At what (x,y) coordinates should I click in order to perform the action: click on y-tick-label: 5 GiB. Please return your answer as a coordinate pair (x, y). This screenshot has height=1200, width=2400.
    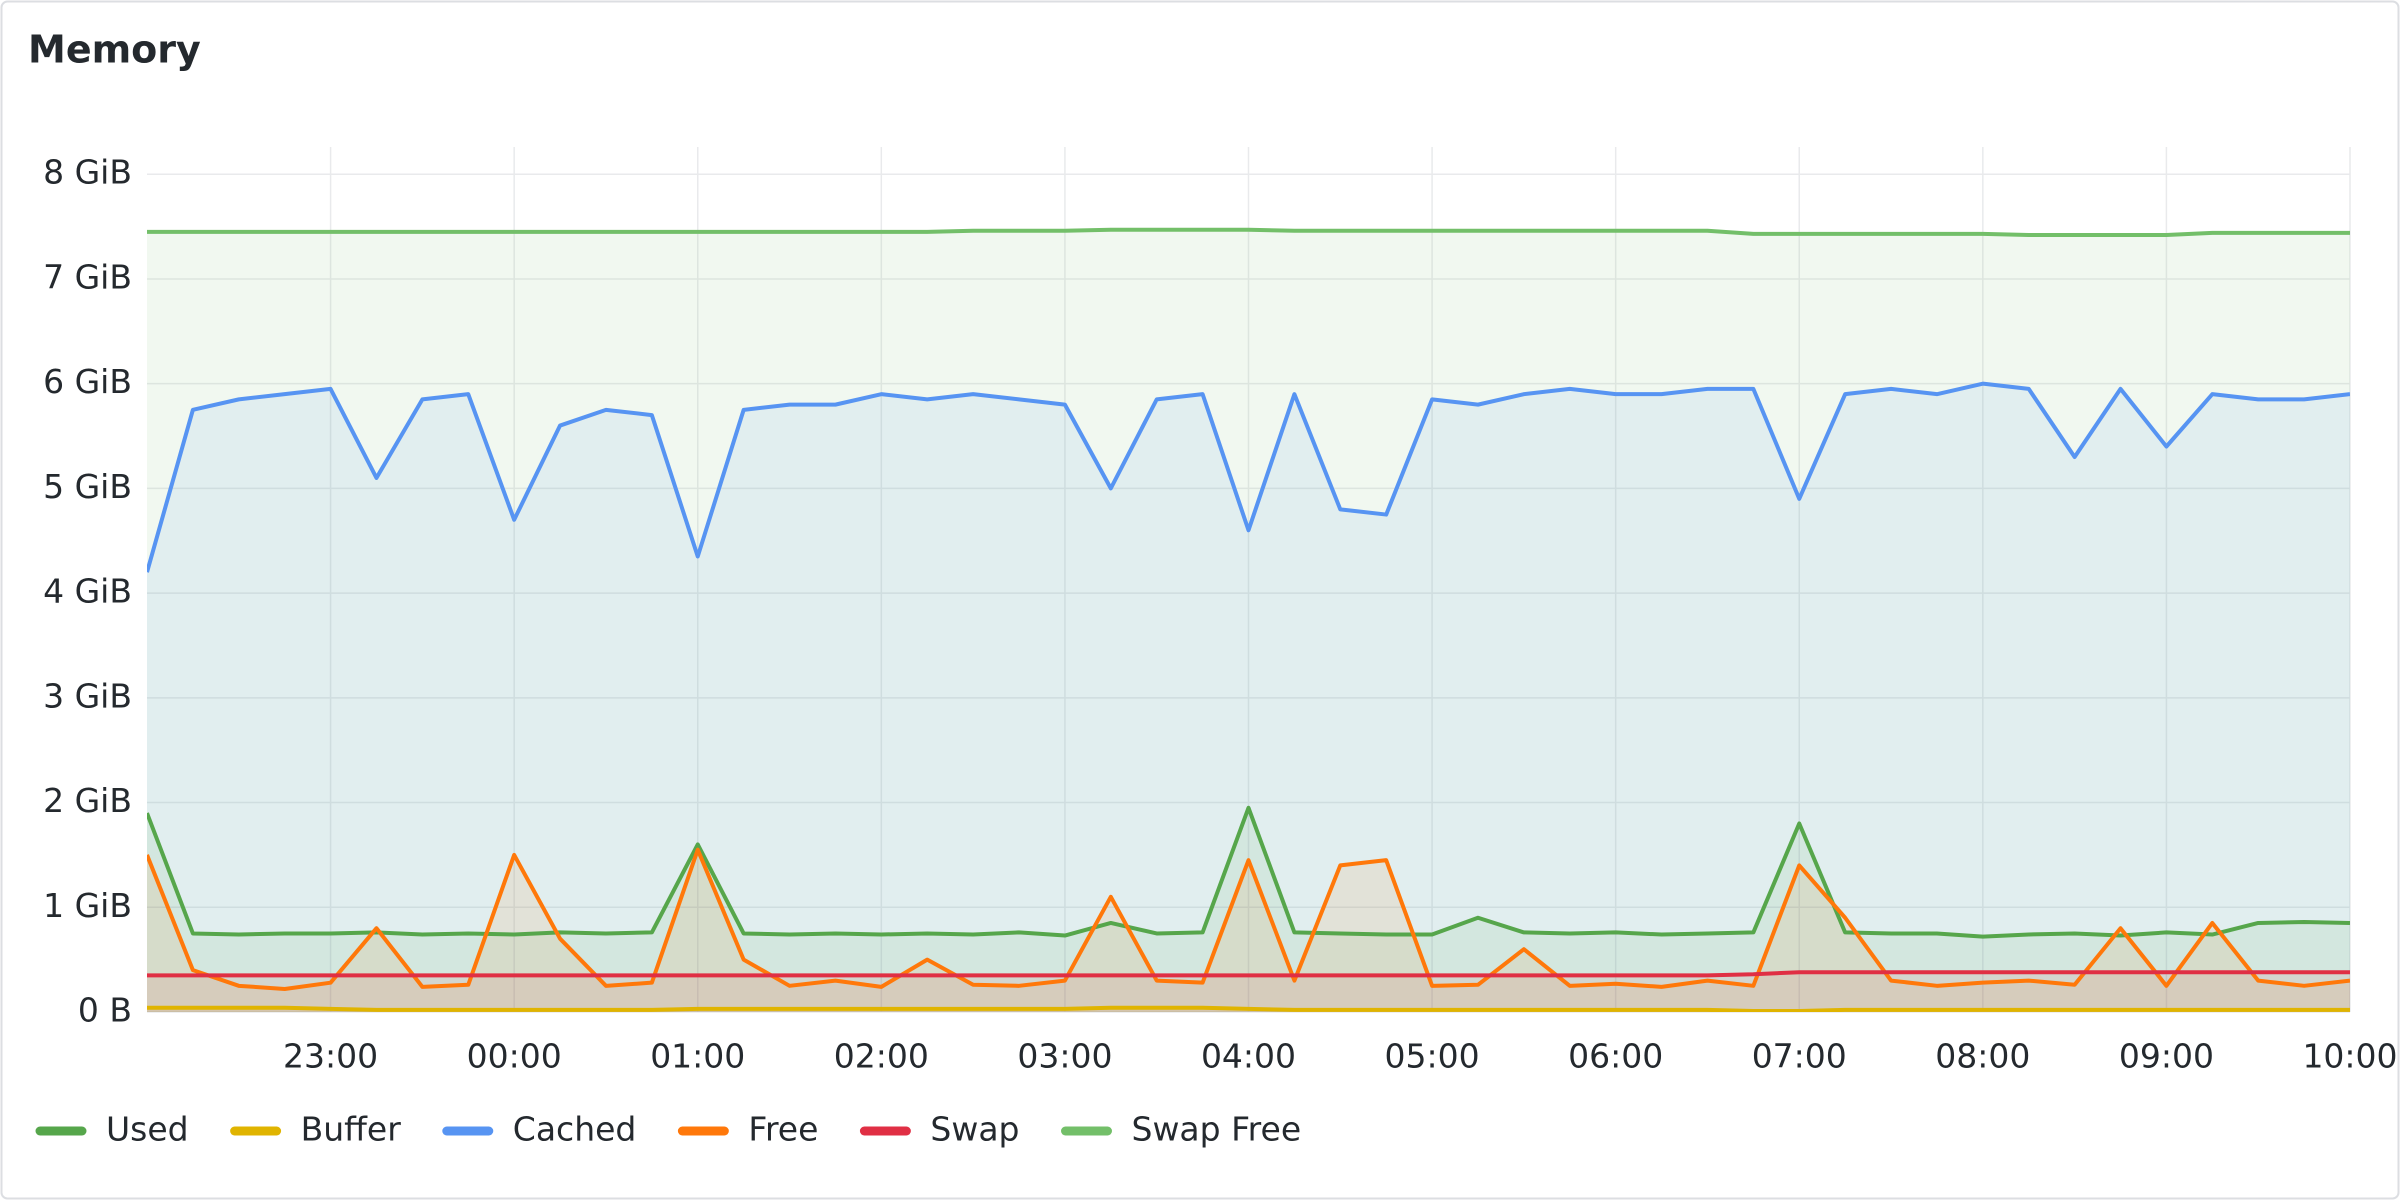
    Looking at the image, I should click on (87, 486).